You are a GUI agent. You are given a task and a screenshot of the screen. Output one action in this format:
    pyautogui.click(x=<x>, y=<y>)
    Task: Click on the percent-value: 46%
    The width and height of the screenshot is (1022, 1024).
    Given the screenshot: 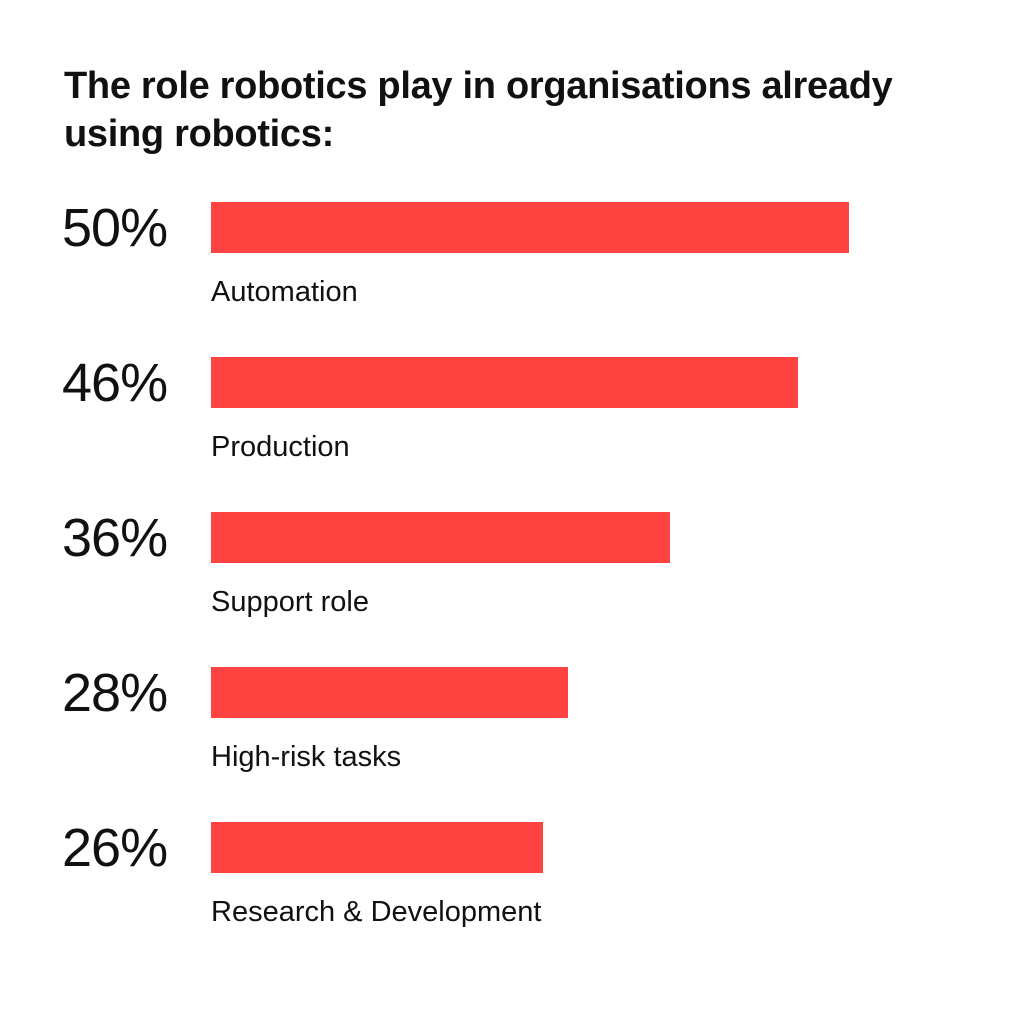 What is the action you would take?
    pyautogui.click(x=115, y=383)
    